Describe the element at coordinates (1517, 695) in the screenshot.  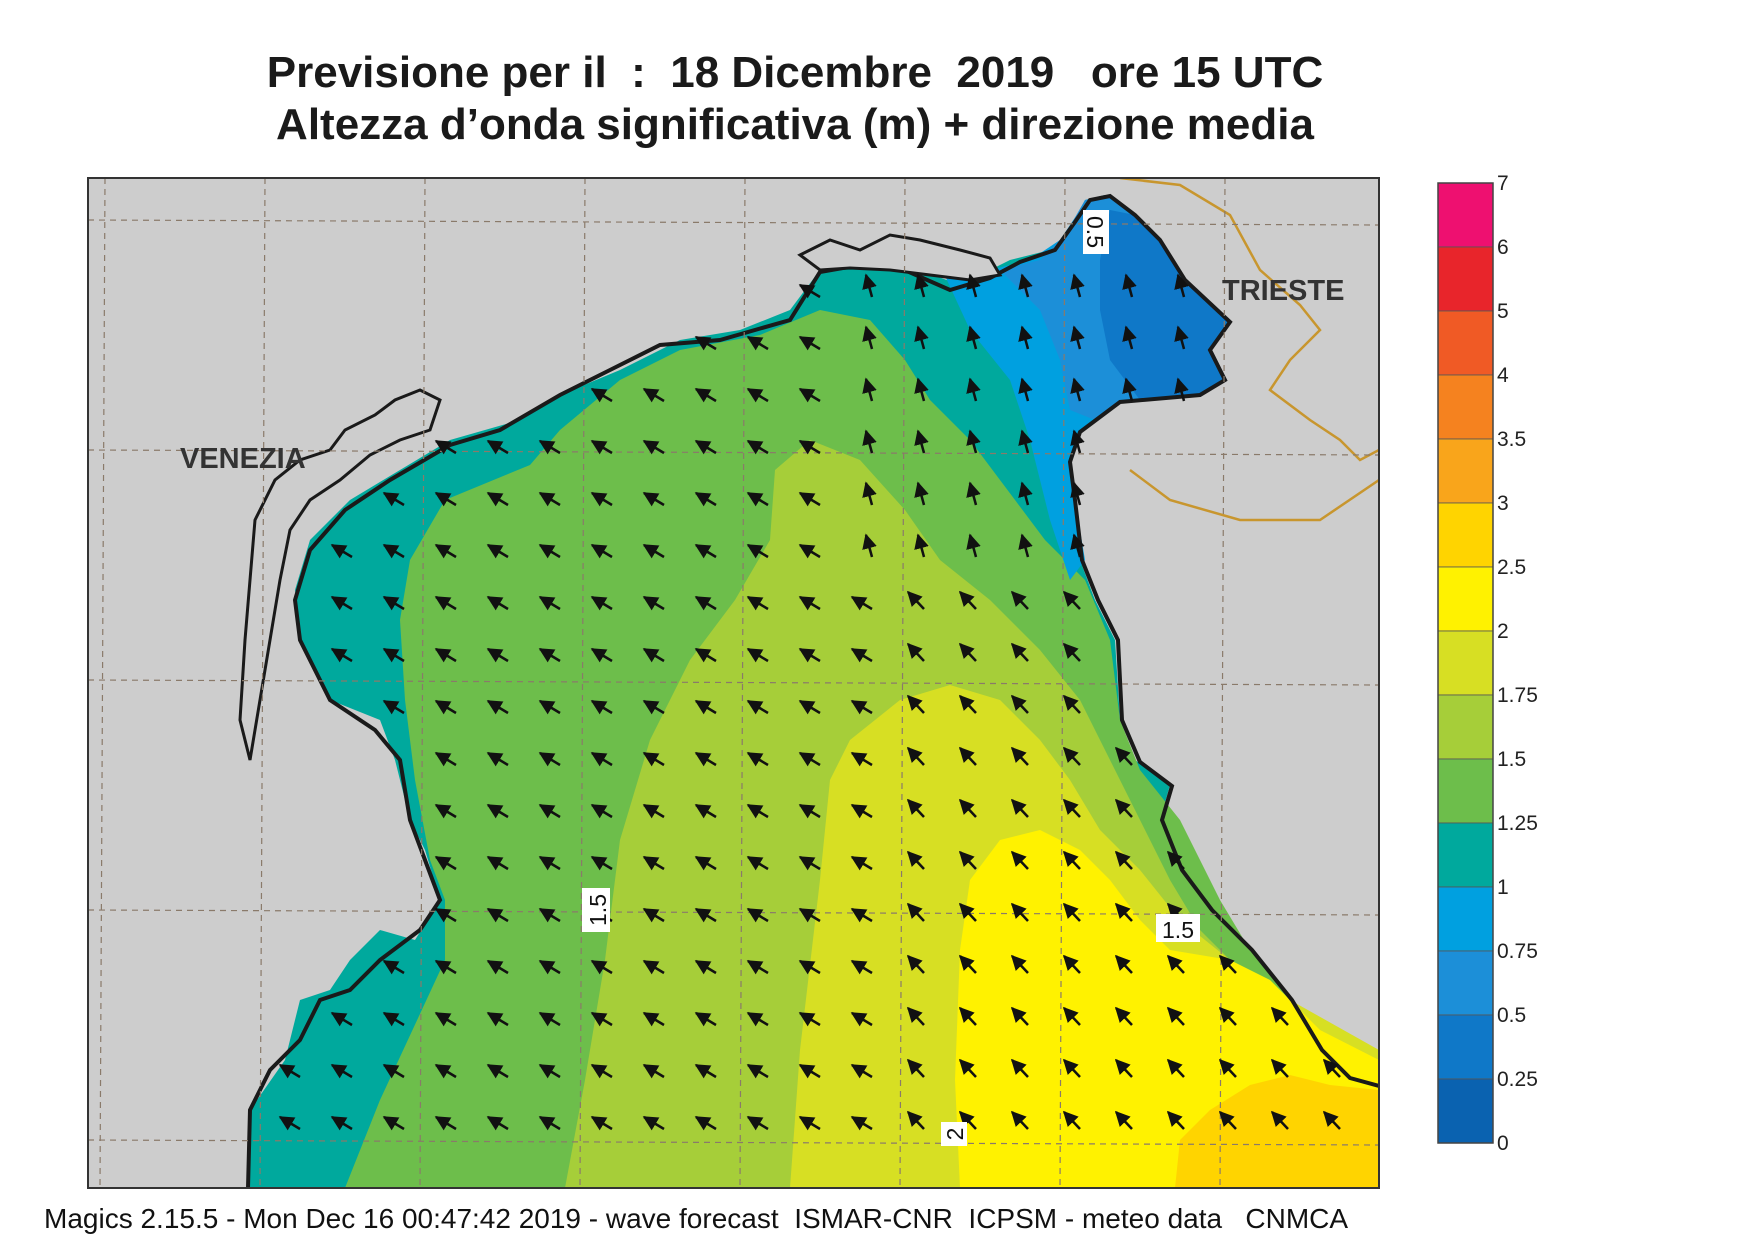
I see `legend-label: 1.75` at that location.